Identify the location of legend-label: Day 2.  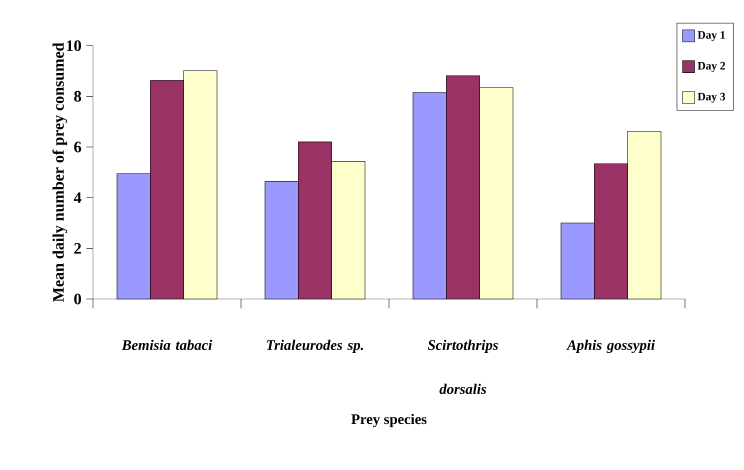
(712, 67).